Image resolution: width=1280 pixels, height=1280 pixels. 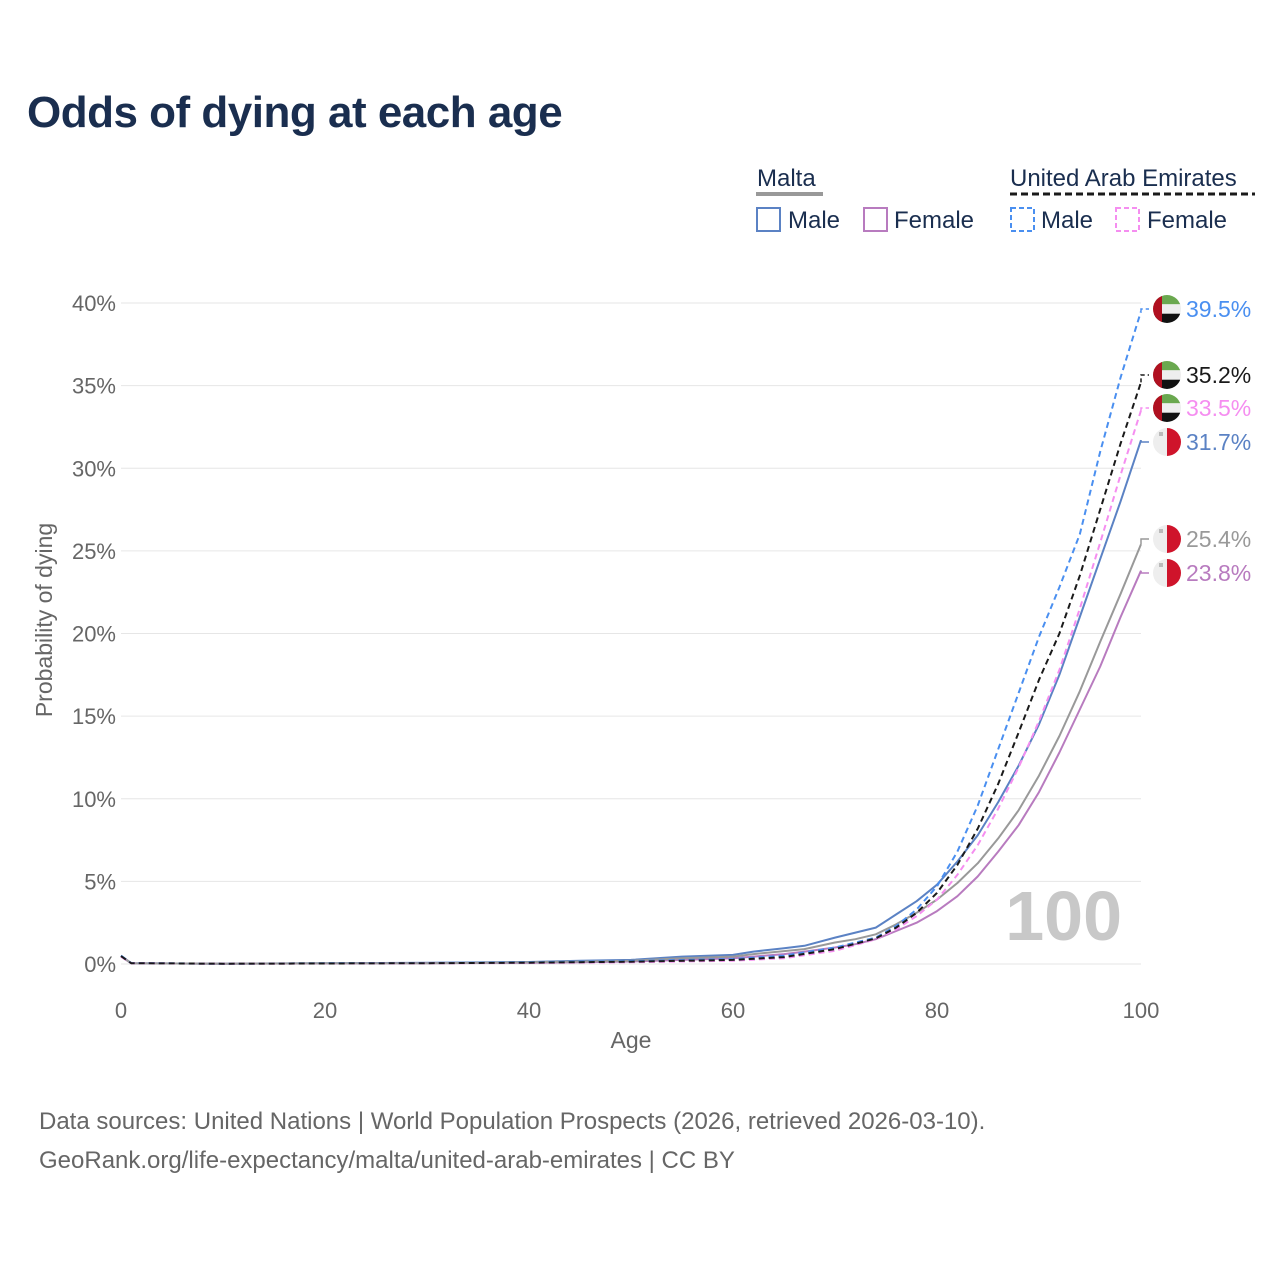 What do you see at coordinates (786, 178) in the screenshot?
I see `legend-malta-title: Malta` at bounding box center [786, 178].